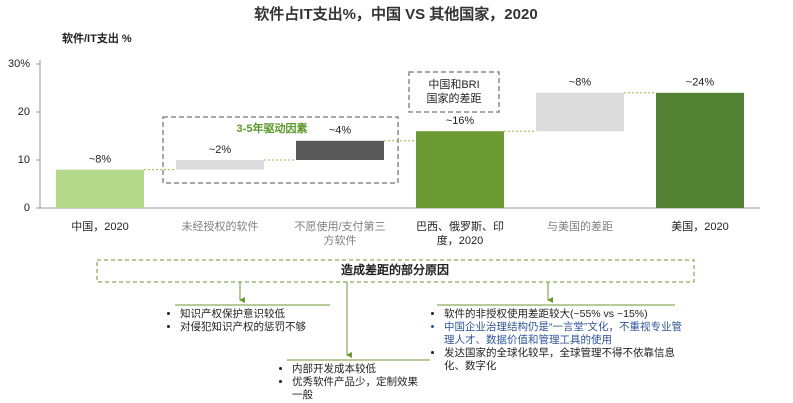 The height and width of the screenshot is (403, 793). What do you see at coordinates (359, 389) in the screenshot?
I see `cause: 优秀软件产品少，定制效果一般` at bounding box center [359, 389].